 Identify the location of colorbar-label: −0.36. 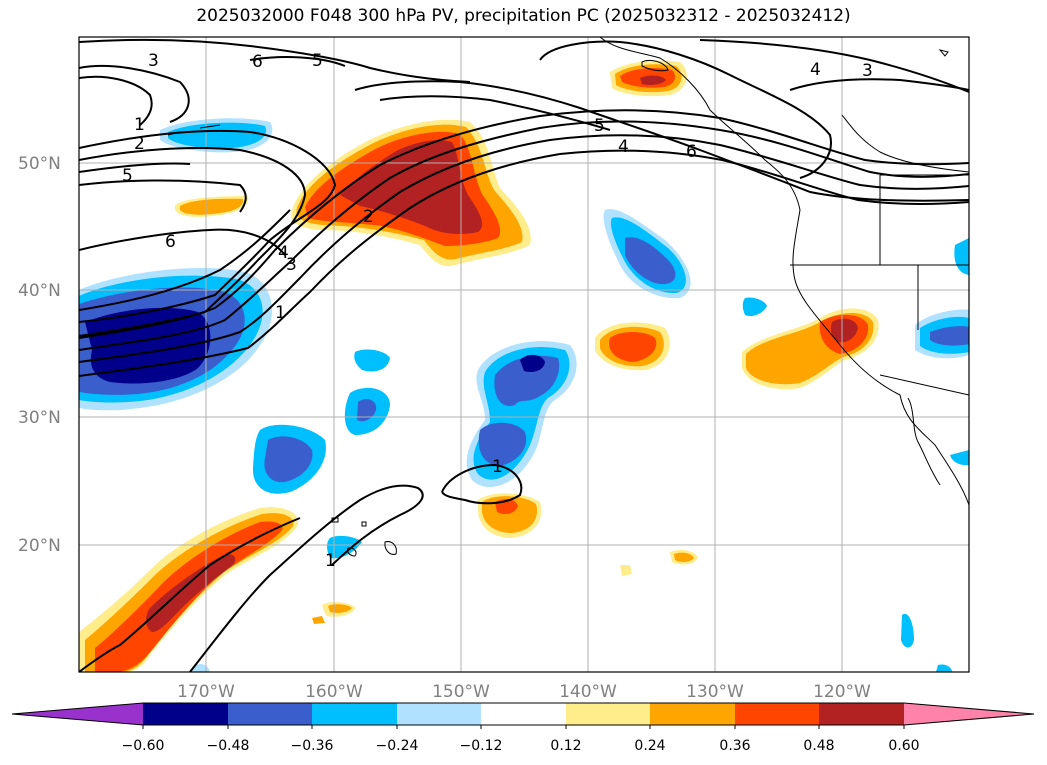
(312, 746).